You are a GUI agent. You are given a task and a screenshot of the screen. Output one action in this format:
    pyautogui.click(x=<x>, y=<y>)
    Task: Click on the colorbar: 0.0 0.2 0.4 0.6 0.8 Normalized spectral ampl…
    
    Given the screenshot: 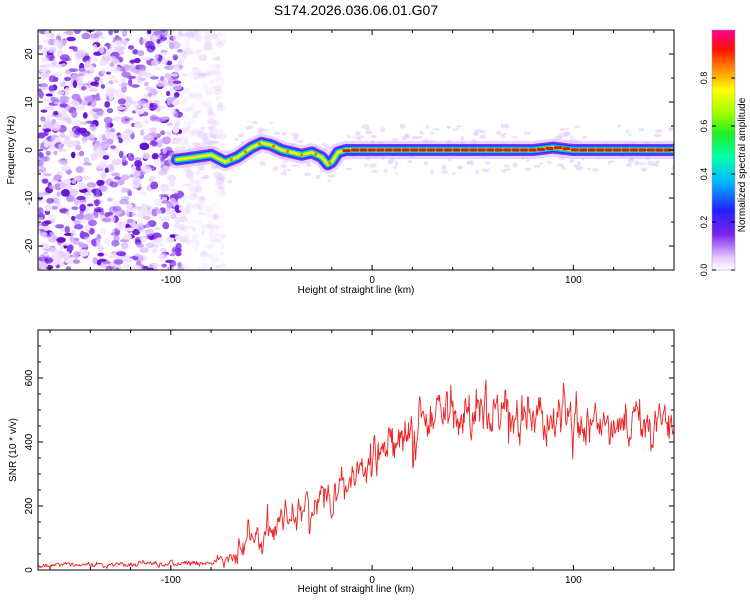 What is the action you would take?
    pyautogui.click(x=723, y=152)
    